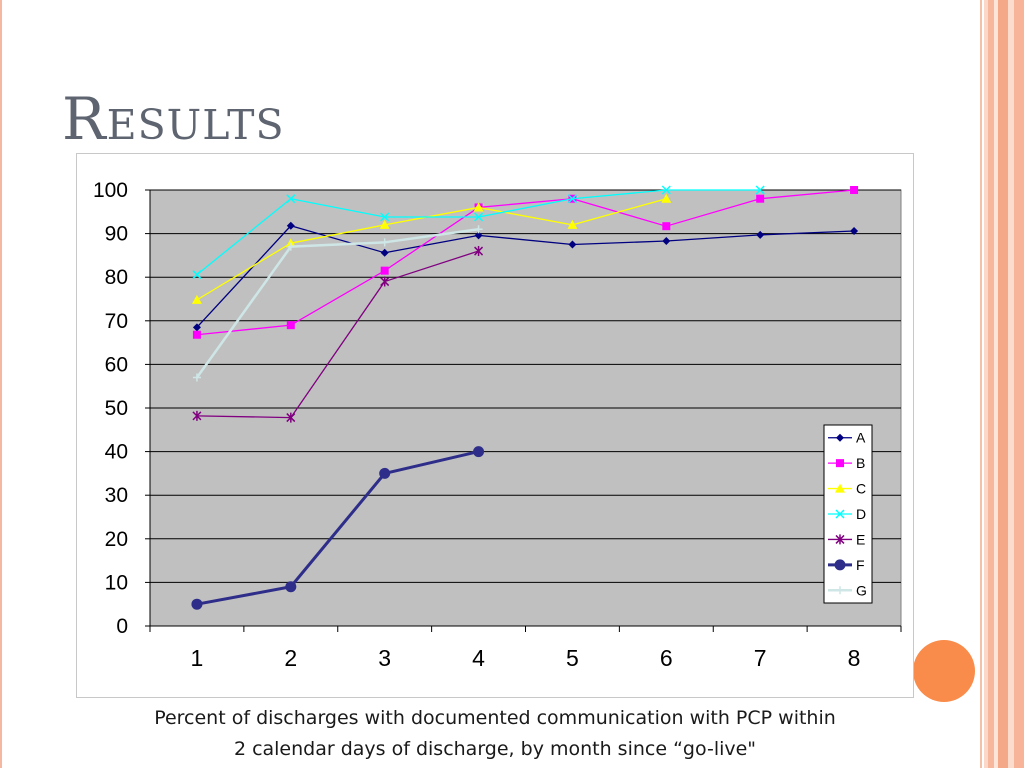 This screenshot has height=768, width=1024. I want to click on y-tick-label-100: 100, so click(110, 190).